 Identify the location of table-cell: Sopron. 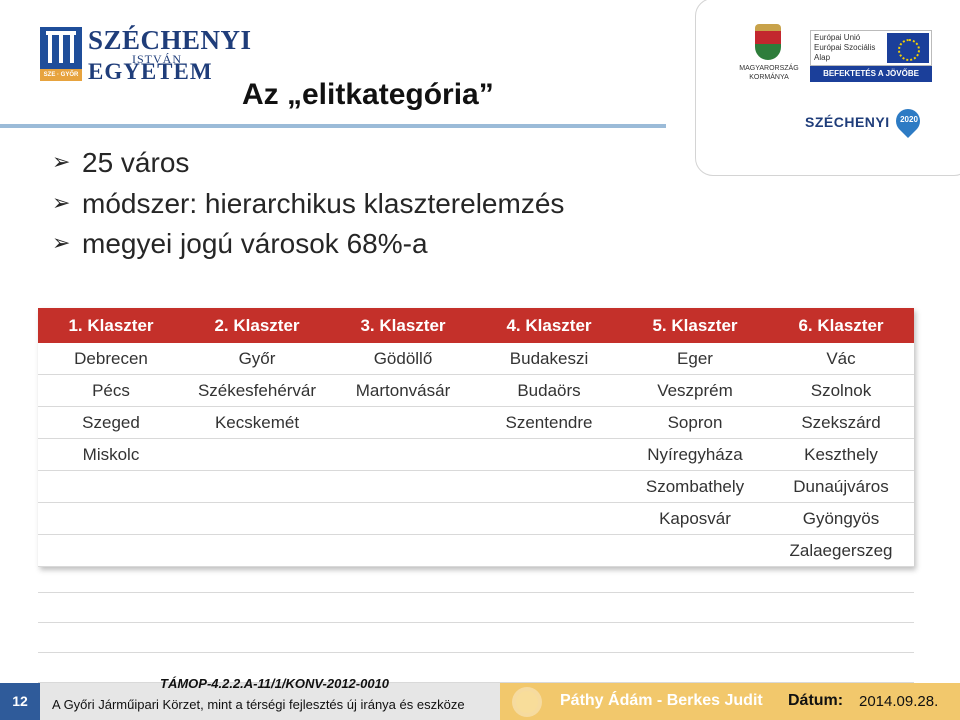
(695, 422).